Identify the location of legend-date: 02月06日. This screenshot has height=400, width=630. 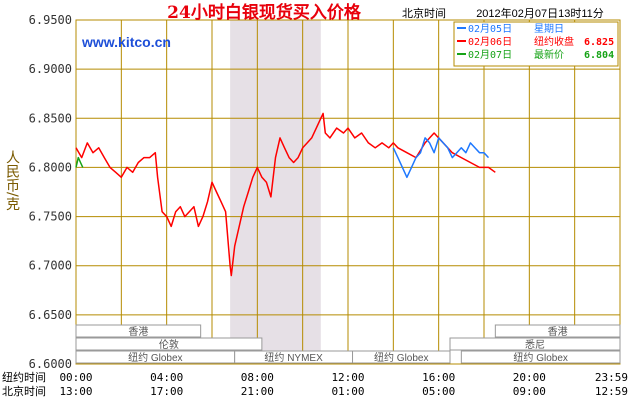
(490, 42).